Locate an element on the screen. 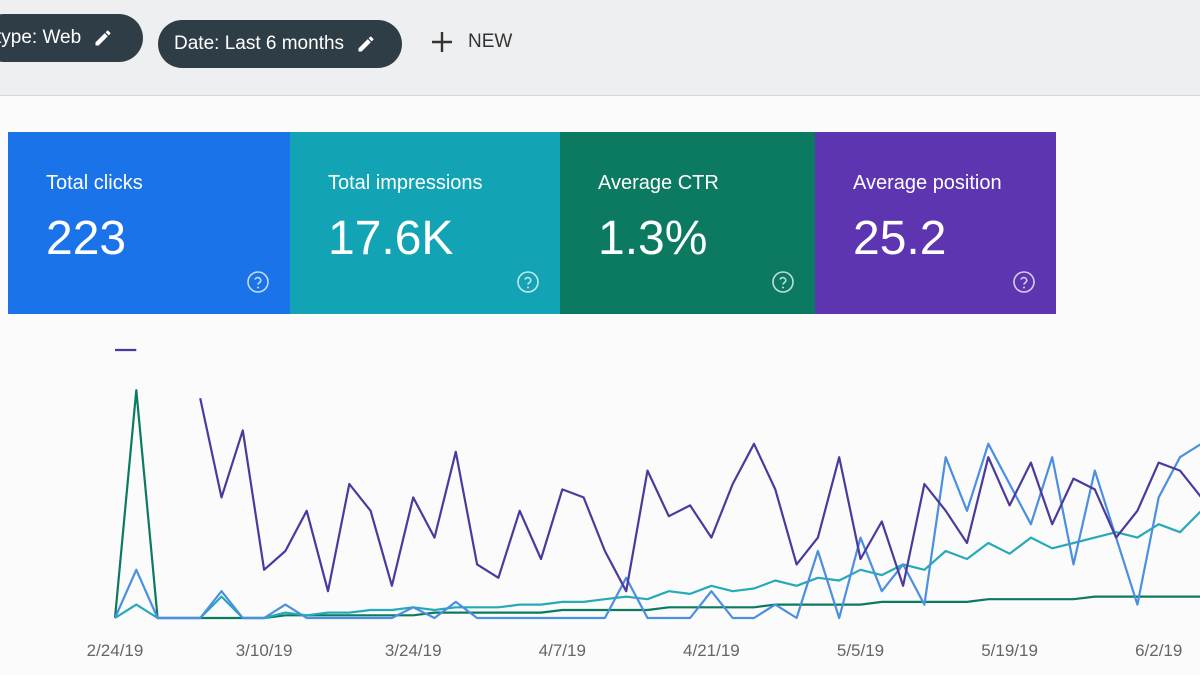  x-tick-label: 3/10/19 is located at coordinates (264, 650).